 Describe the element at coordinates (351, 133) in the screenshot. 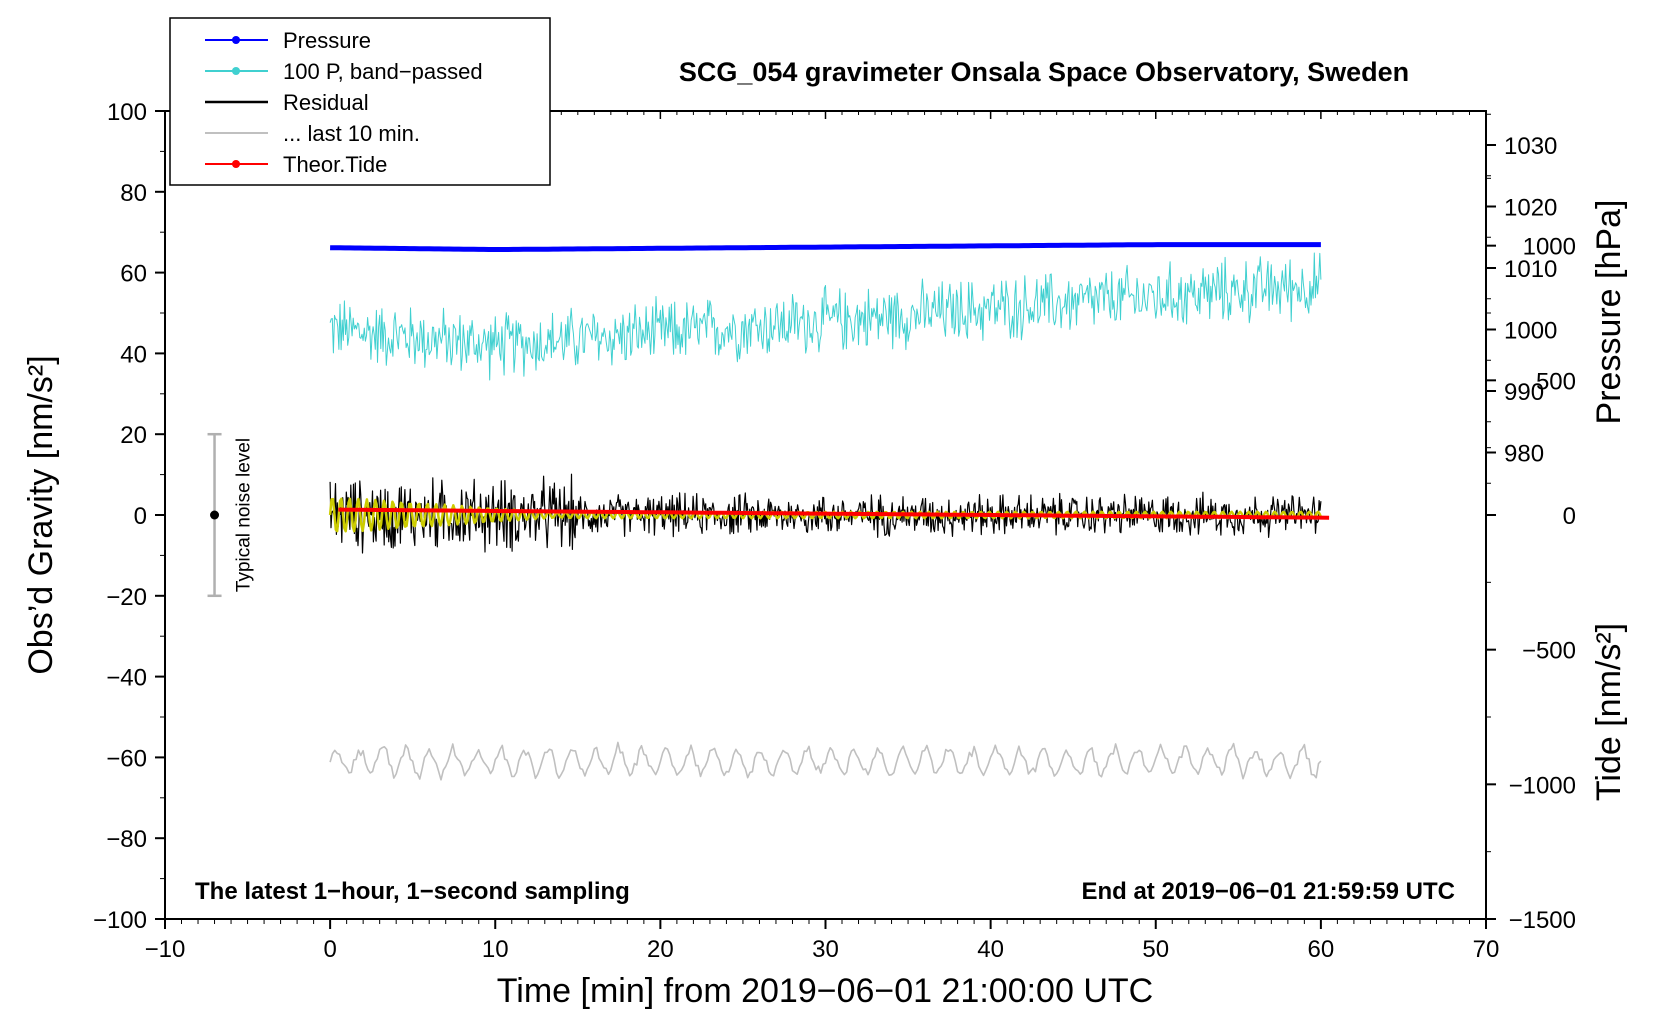

I see `legend-label: ... last 10 min.` at that location.